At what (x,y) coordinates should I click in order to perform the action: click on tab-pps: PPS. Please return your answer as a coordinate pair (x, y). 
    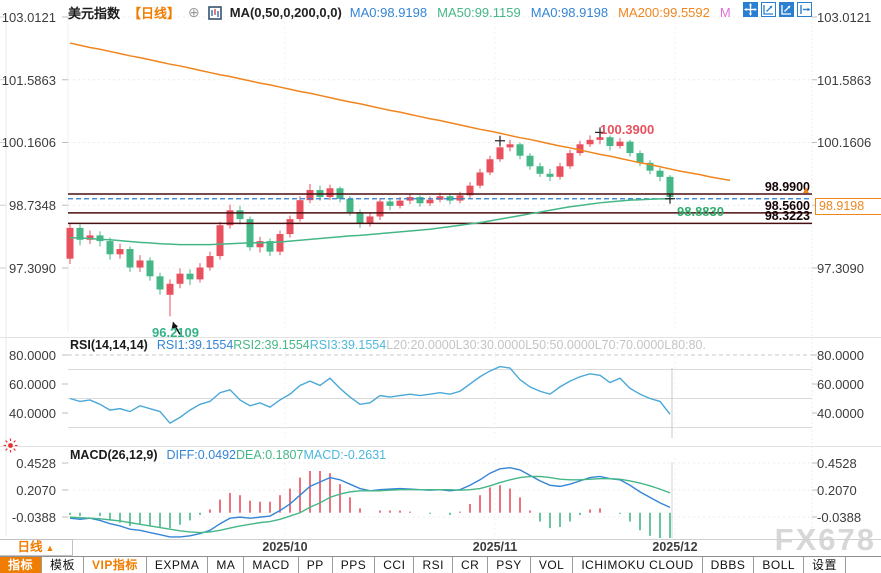
    Looking at the image, I should click on (354, 565).